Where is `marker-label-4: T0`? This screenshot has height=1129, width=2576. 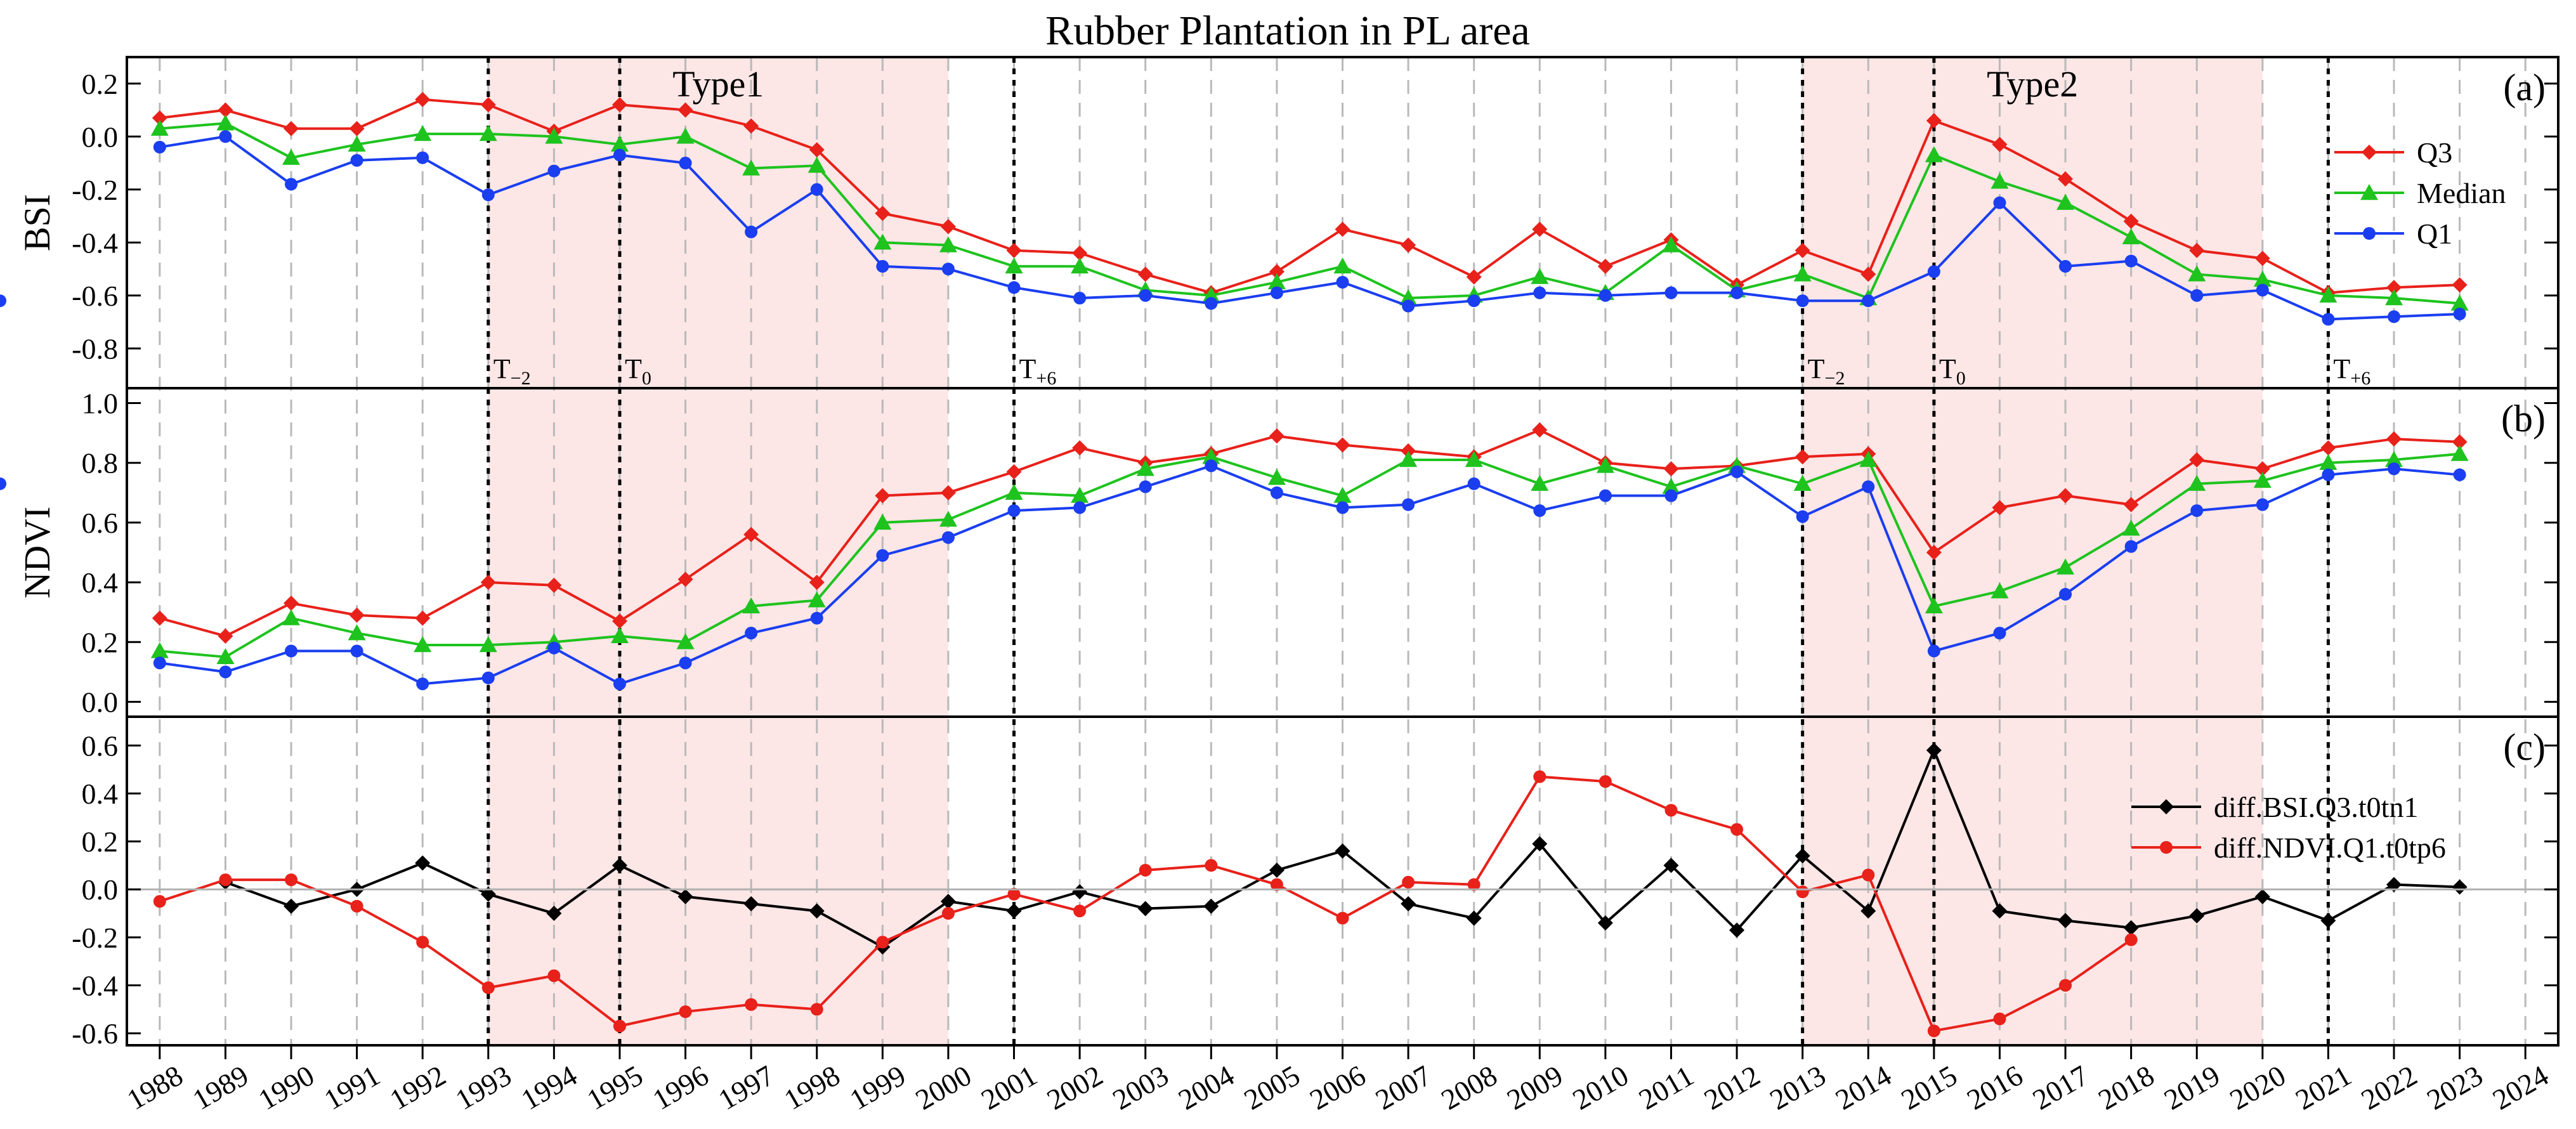 marker-label-4: T0 is located at coordinates (1952, 371).